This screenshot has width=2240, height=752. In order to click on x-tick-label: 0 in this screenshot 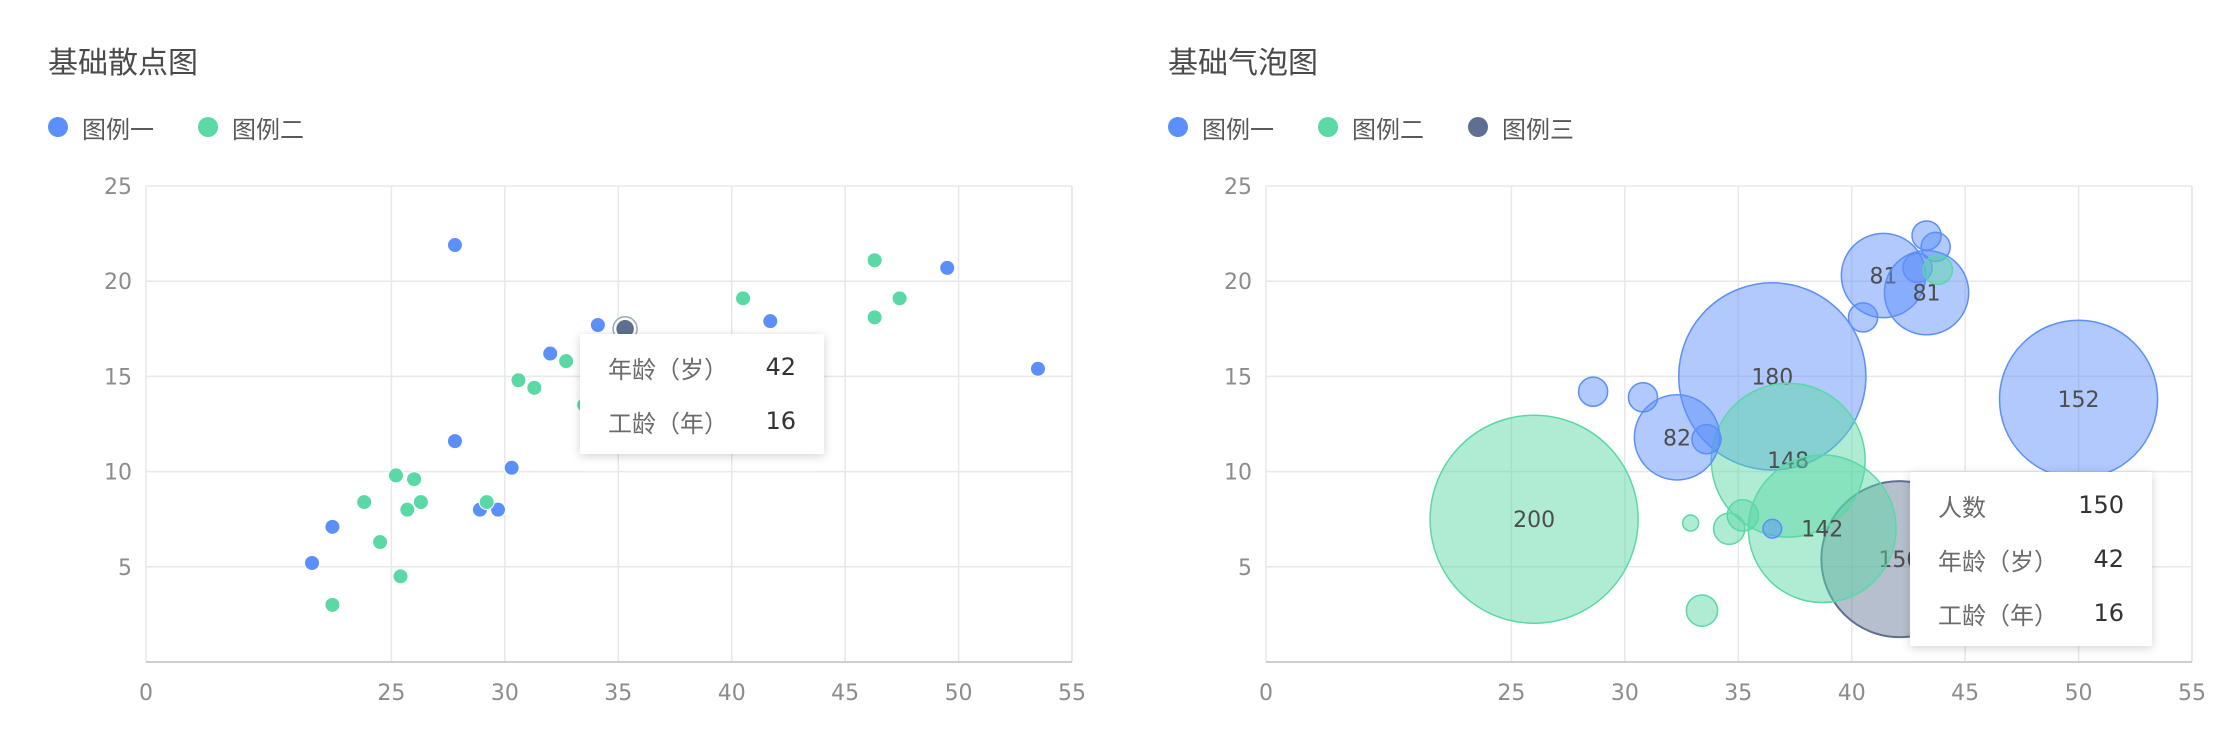, I will do `click(146, 693)`.